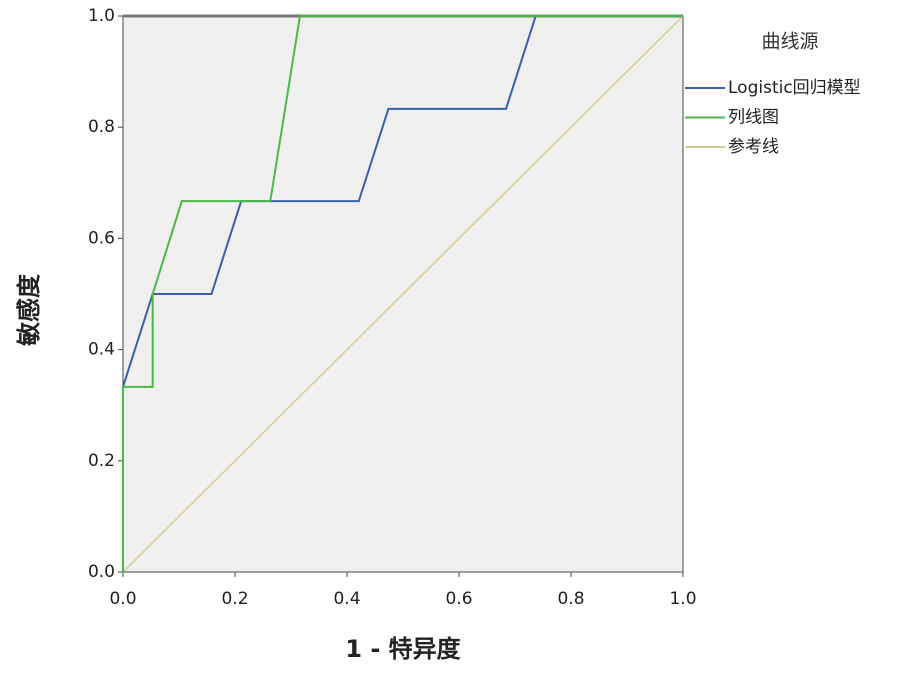  Describe the element at coordinates (101, 16) in the screenshot. I see `y-tick-label: 1.0` at that location.